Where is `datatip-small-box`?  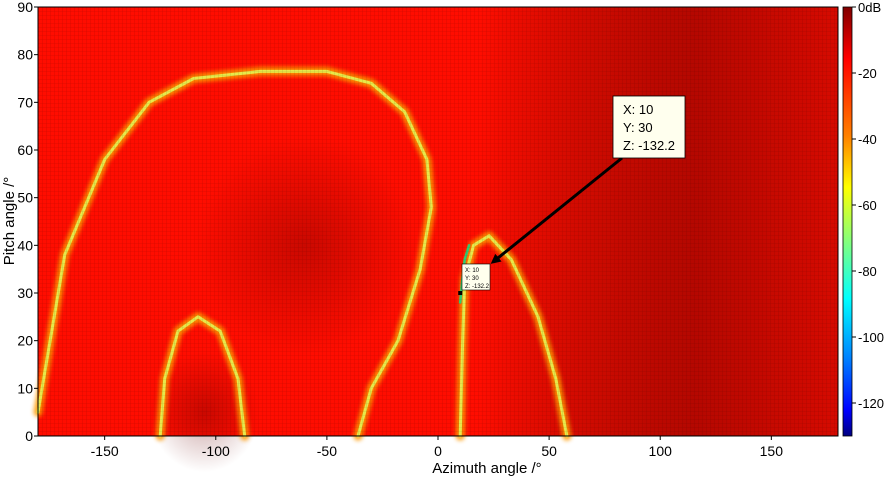 datatip-small-box is located at coordinates (476, 277).